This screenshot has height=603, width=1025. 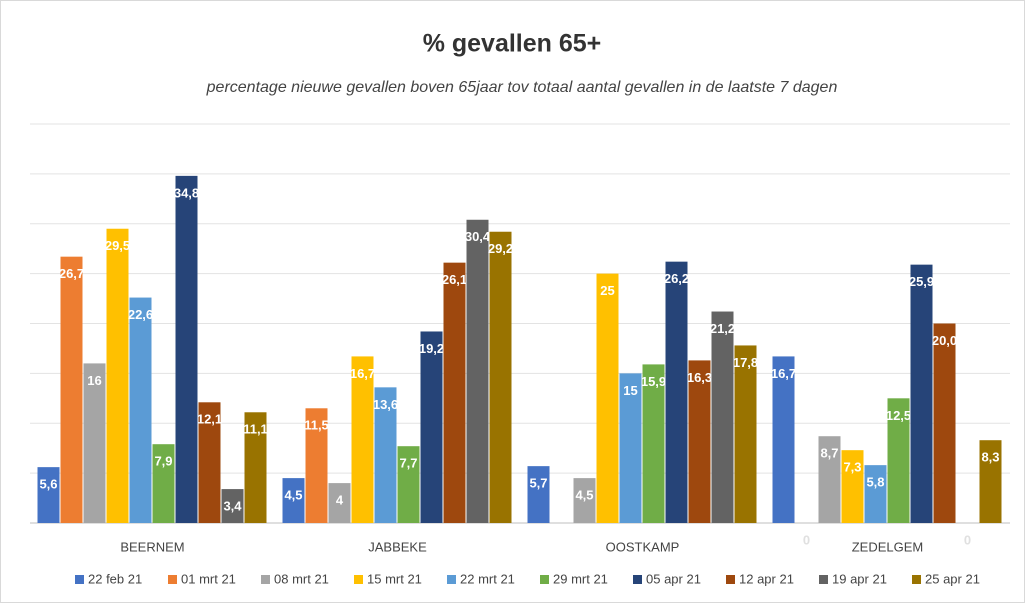 I want to click on data-label: 26,7, so click(x=71, y=273).